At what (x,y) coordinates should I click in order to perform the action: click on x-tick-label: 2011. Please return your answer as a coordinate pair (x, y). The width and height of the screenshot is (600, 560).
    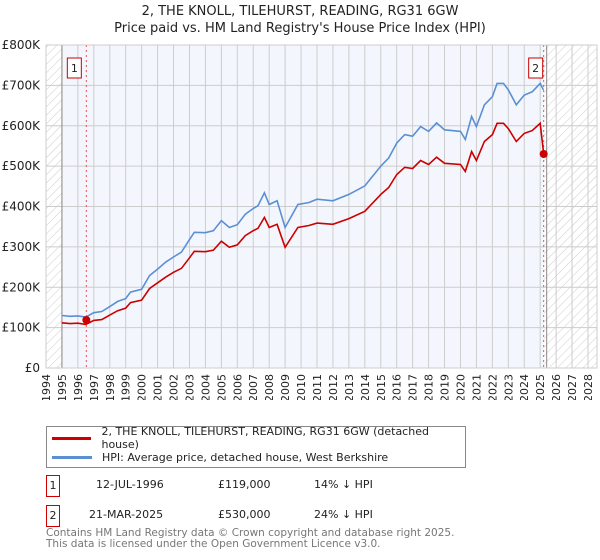
    Looking at the image, I should click on (317, 387).